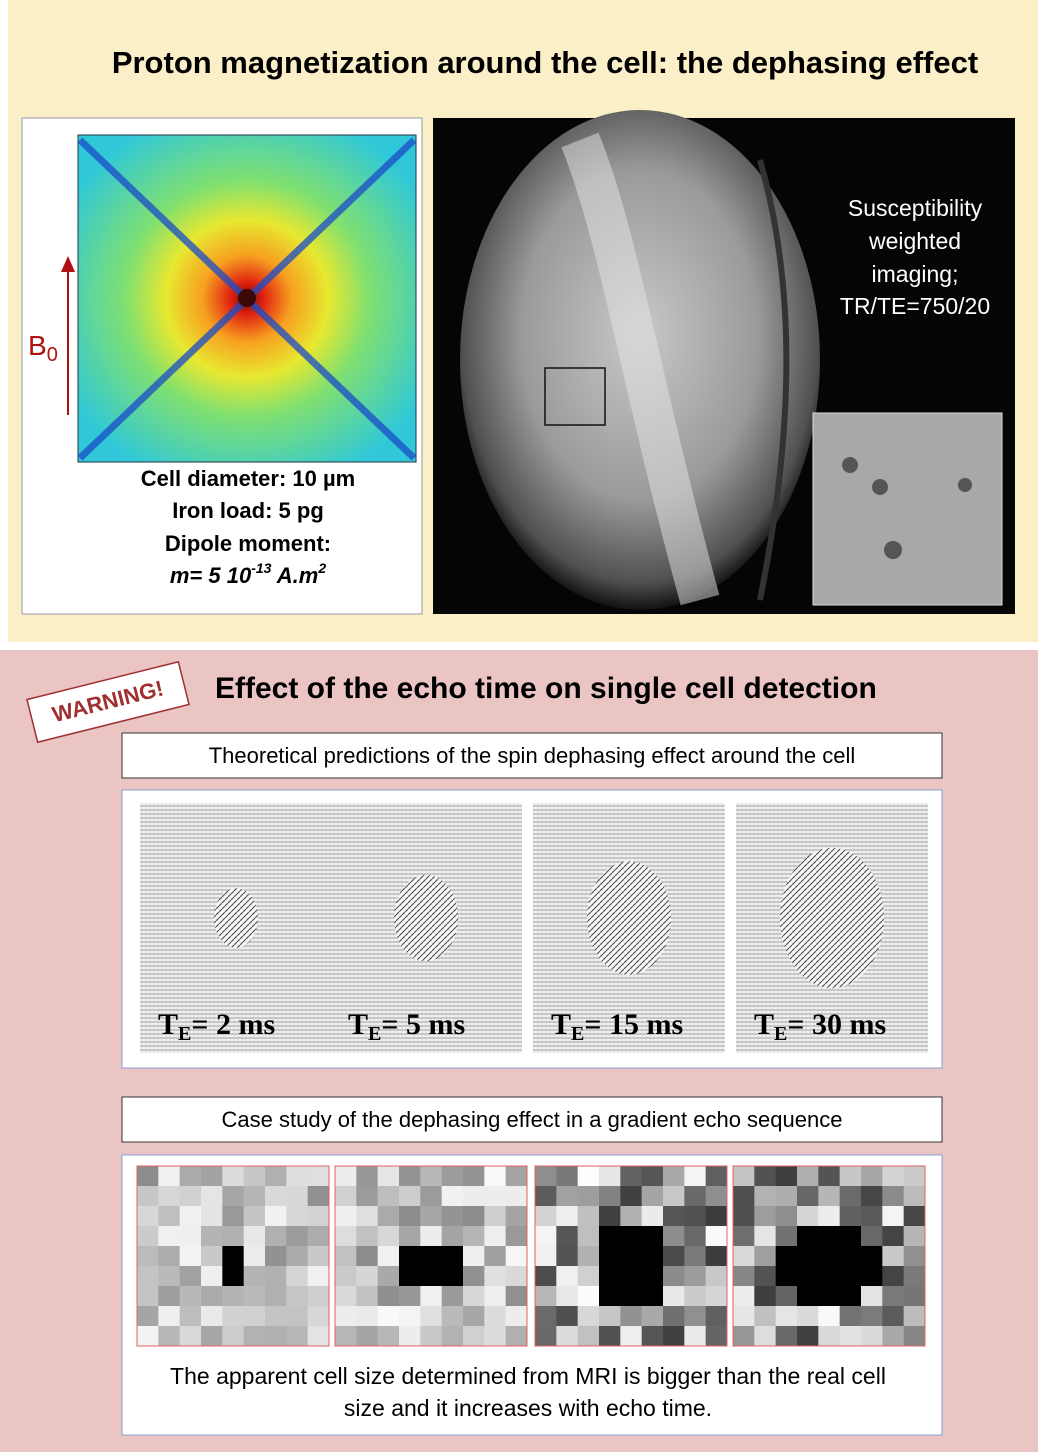 The image size is (1038, 1452). I want to click on echo-base: T, so click(358, 1024).